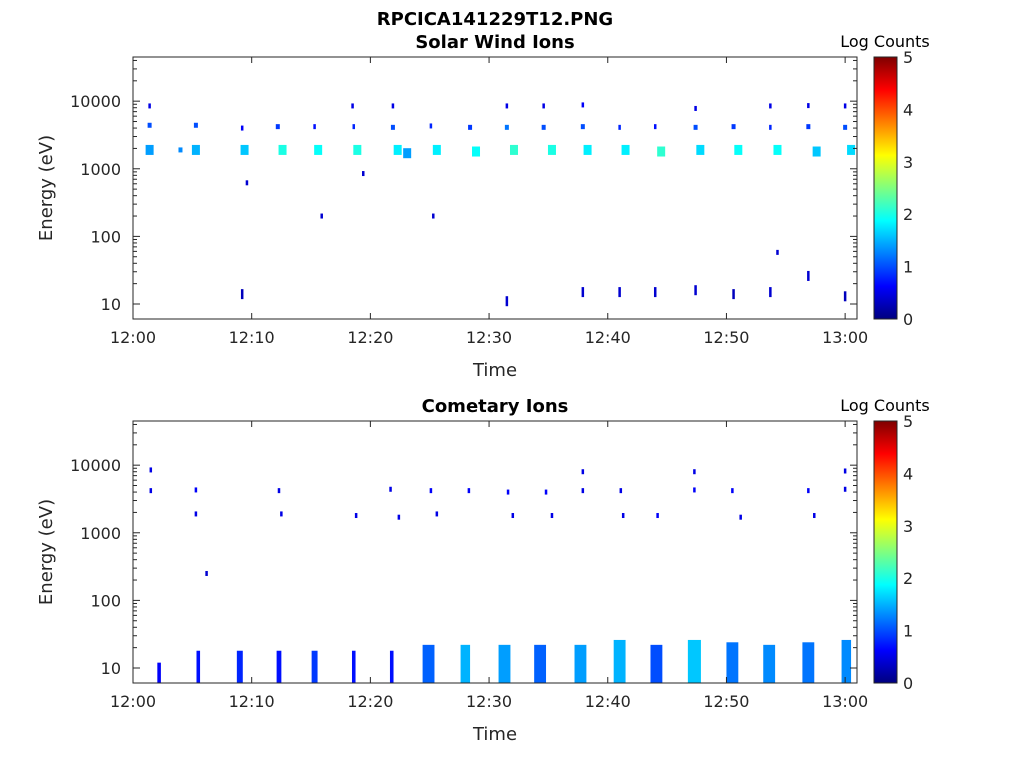  Describe the element at coordinates (908, 421) in the screenshot. I see `colorbar-tick-label: 5` at that location.